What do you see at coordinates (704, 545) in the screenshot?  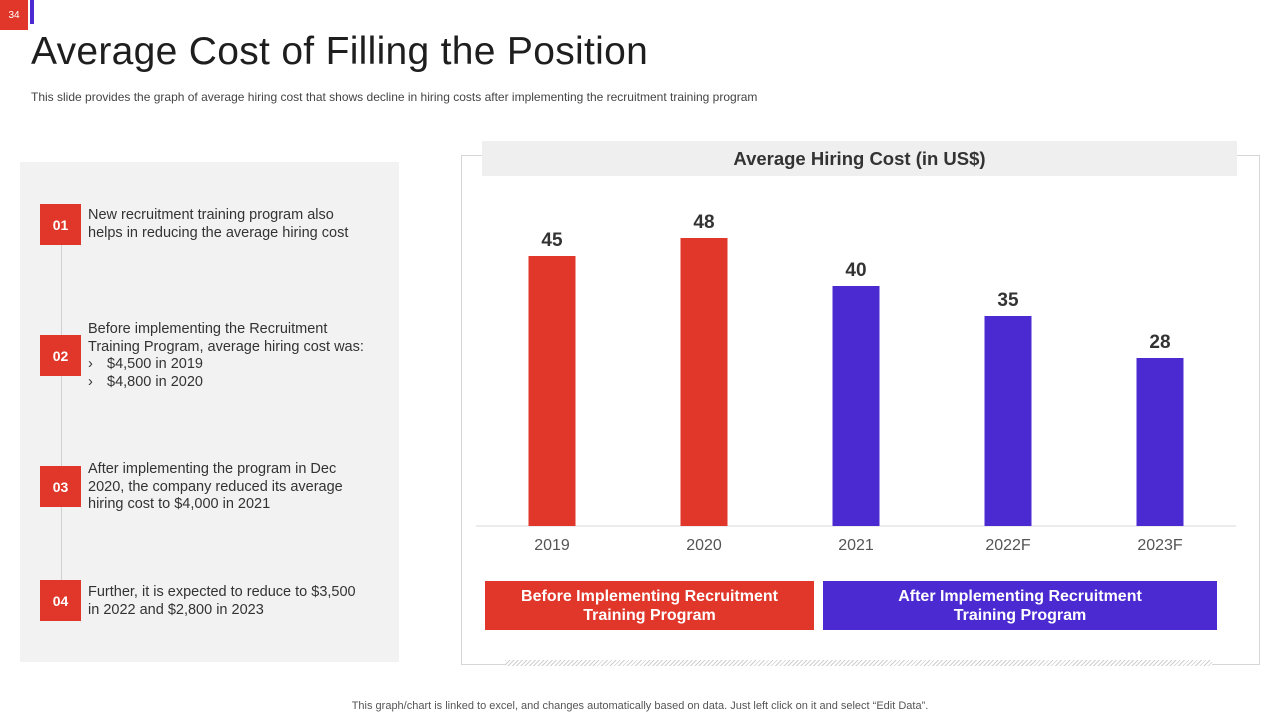 I see `x-tick-label: 2020` at bounding box center [704, 545].